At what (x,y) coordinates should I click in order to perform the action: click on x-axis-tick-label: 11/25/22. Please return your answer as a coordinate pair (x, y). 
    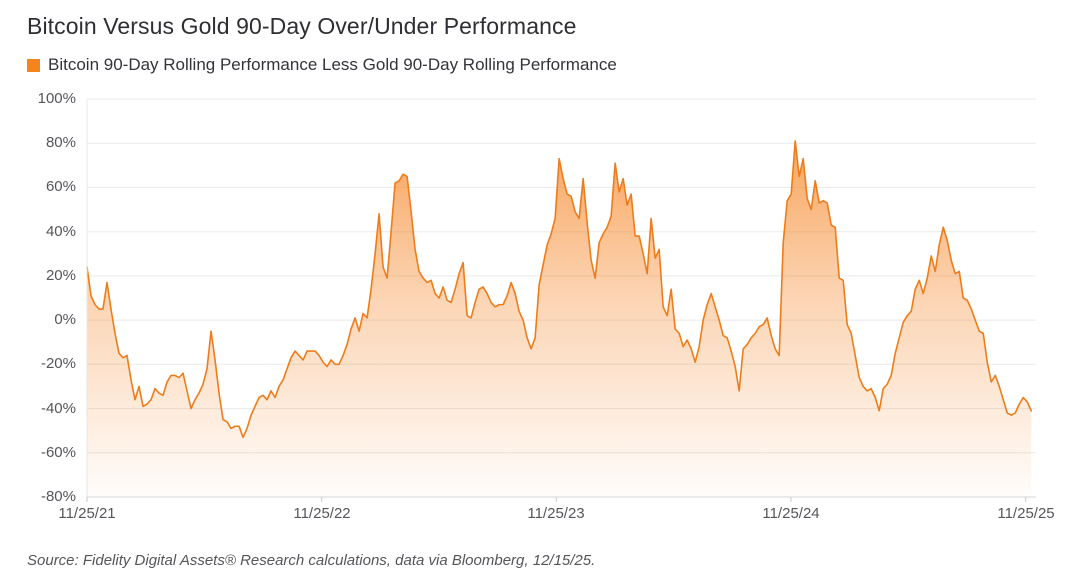
    Looking at the image, I should click on (322, 513).